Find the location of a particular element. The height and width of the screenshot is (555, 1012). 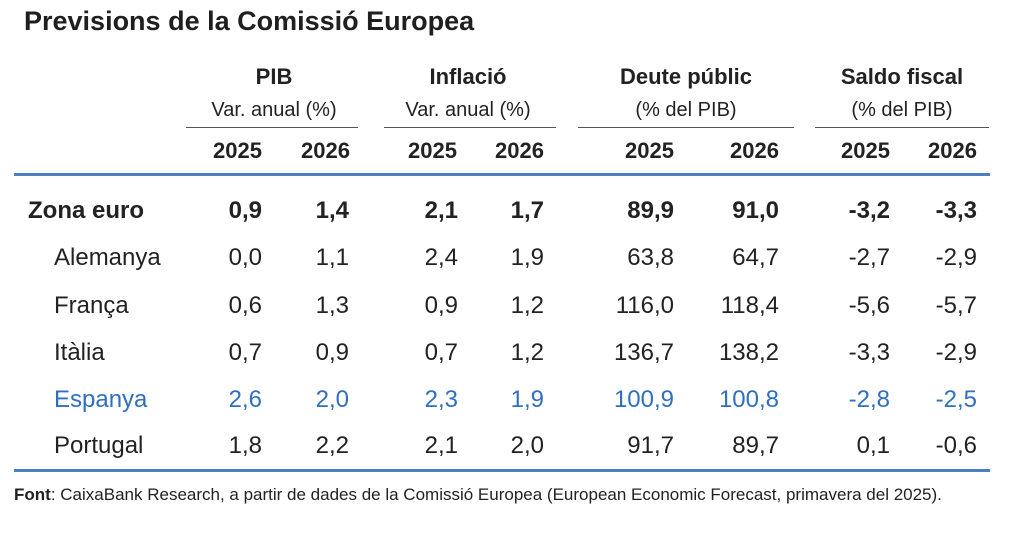

cell-value: 2,4 is located at coordinates (441, 257).